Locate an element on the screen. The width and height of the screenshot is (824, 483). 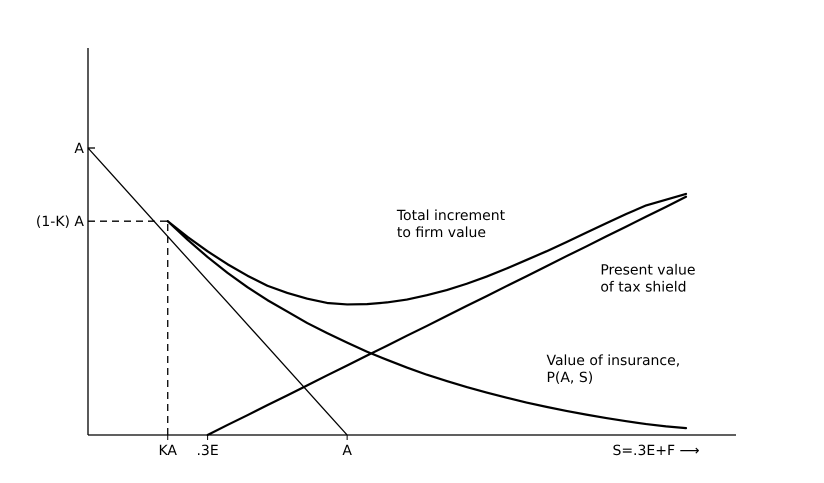
x-tick-label: A is located at coordinates (347, 451).